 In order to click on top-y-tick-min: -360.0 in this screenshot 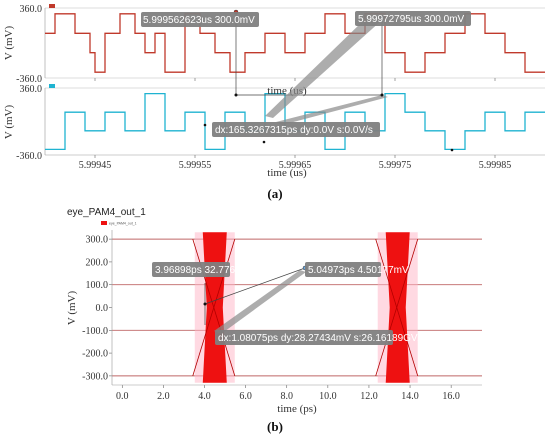, I will do `click(29, 79)`.